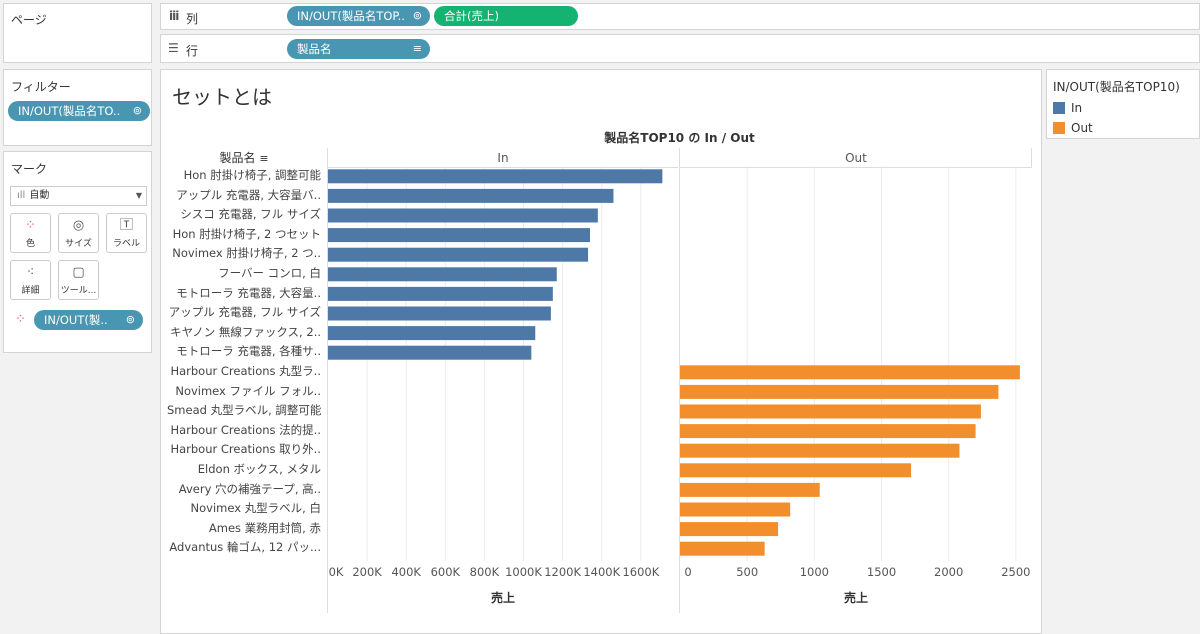 This screenshot has height=634, width=1200. I want to click on tooltip-icon: ▢, so click(78, 272).